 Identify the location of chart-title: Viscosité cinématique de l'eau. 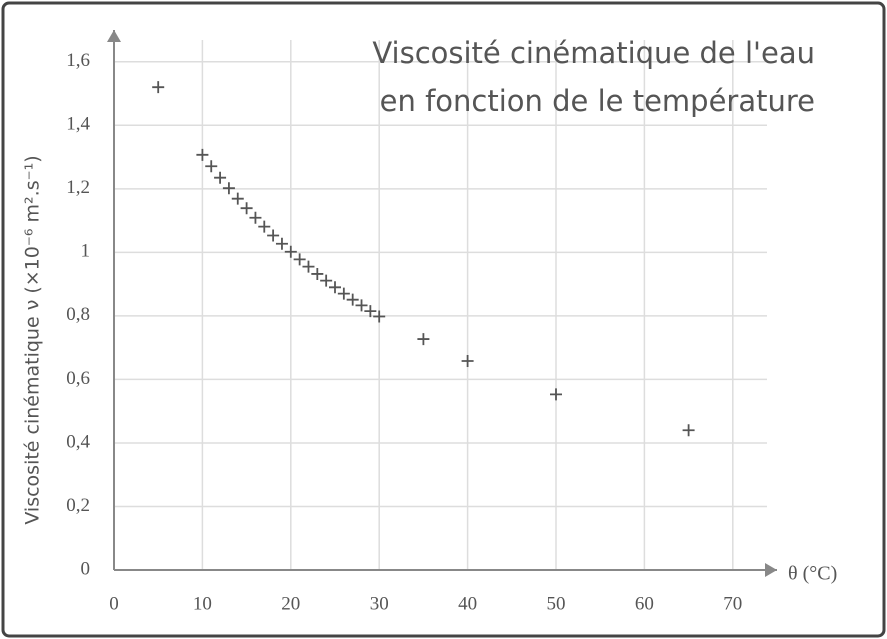
(593, 53).